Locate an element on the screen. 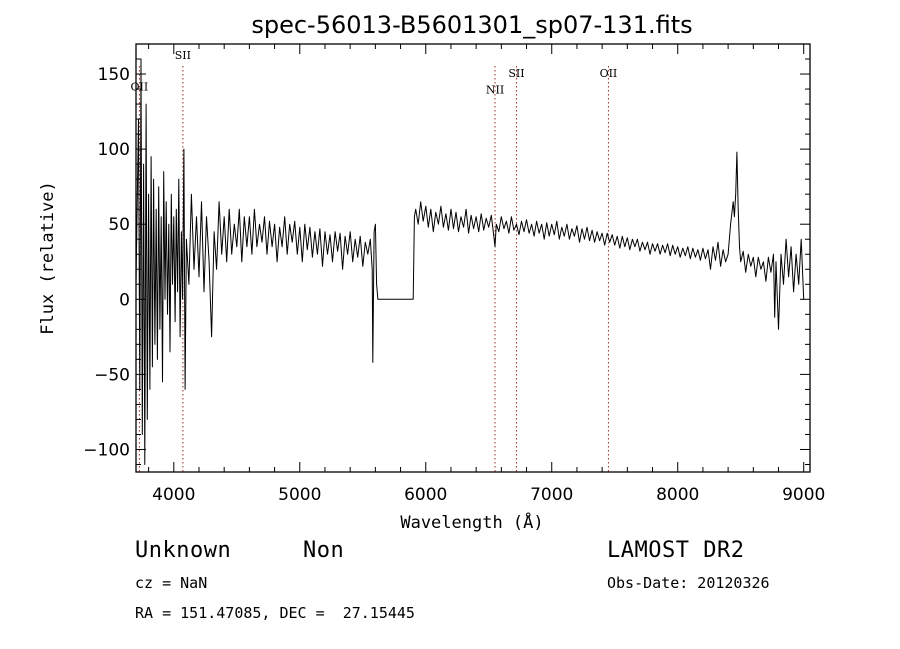 The height and width of the screenshot is (649, 900). chart-title: spec-56013-B5601301_sp07-131.fits is located at coordinates (471, 25).